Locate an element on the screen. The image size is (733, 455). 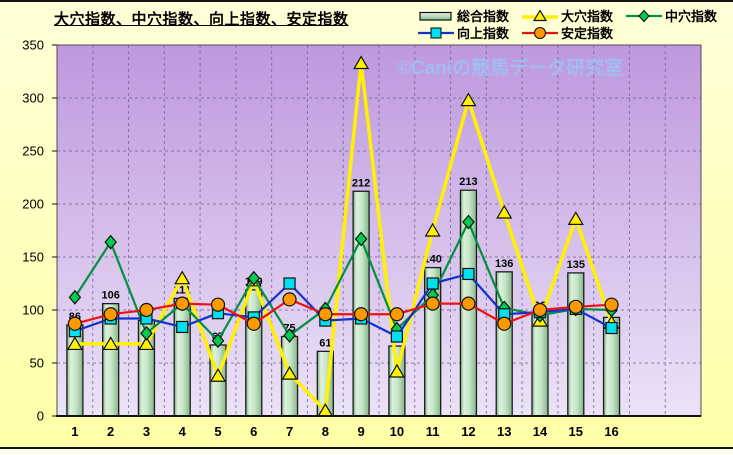
x-tick-label: 10 is located at coordinates (397, 431).